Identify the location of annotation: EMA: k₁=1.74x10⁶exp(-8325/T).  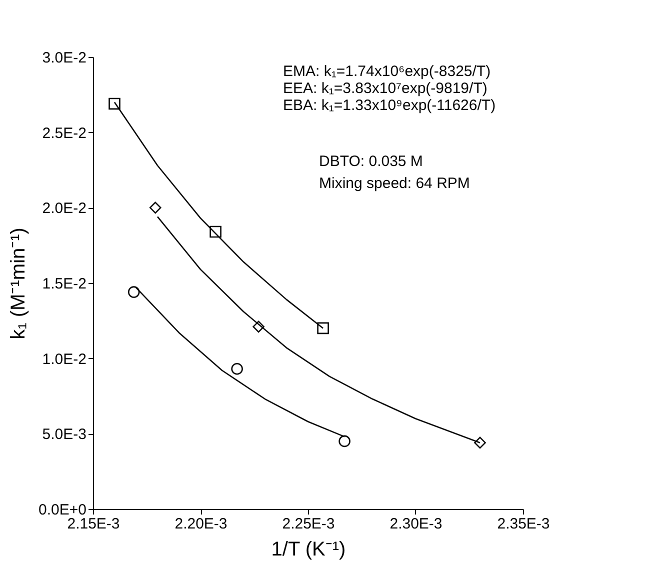
(387, 71).